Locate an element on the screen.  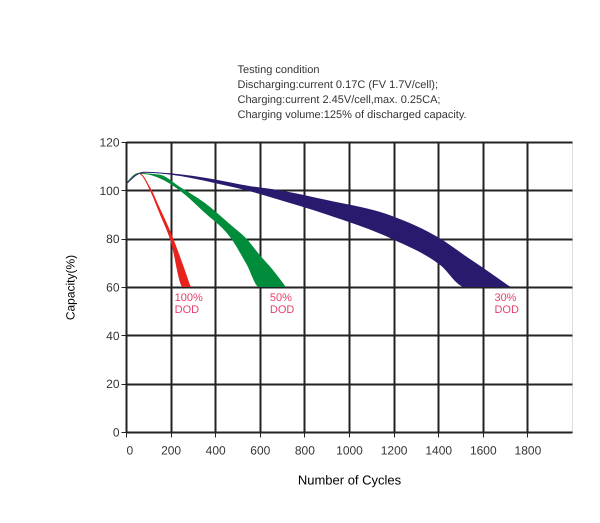
x-tick-label: 1000 is located at coordinates (350, 451).